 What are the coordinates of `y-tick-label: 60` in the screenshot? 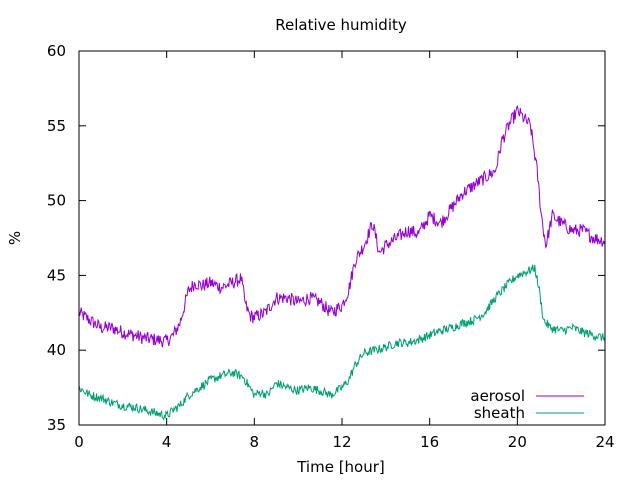 It's located at (56, 51).